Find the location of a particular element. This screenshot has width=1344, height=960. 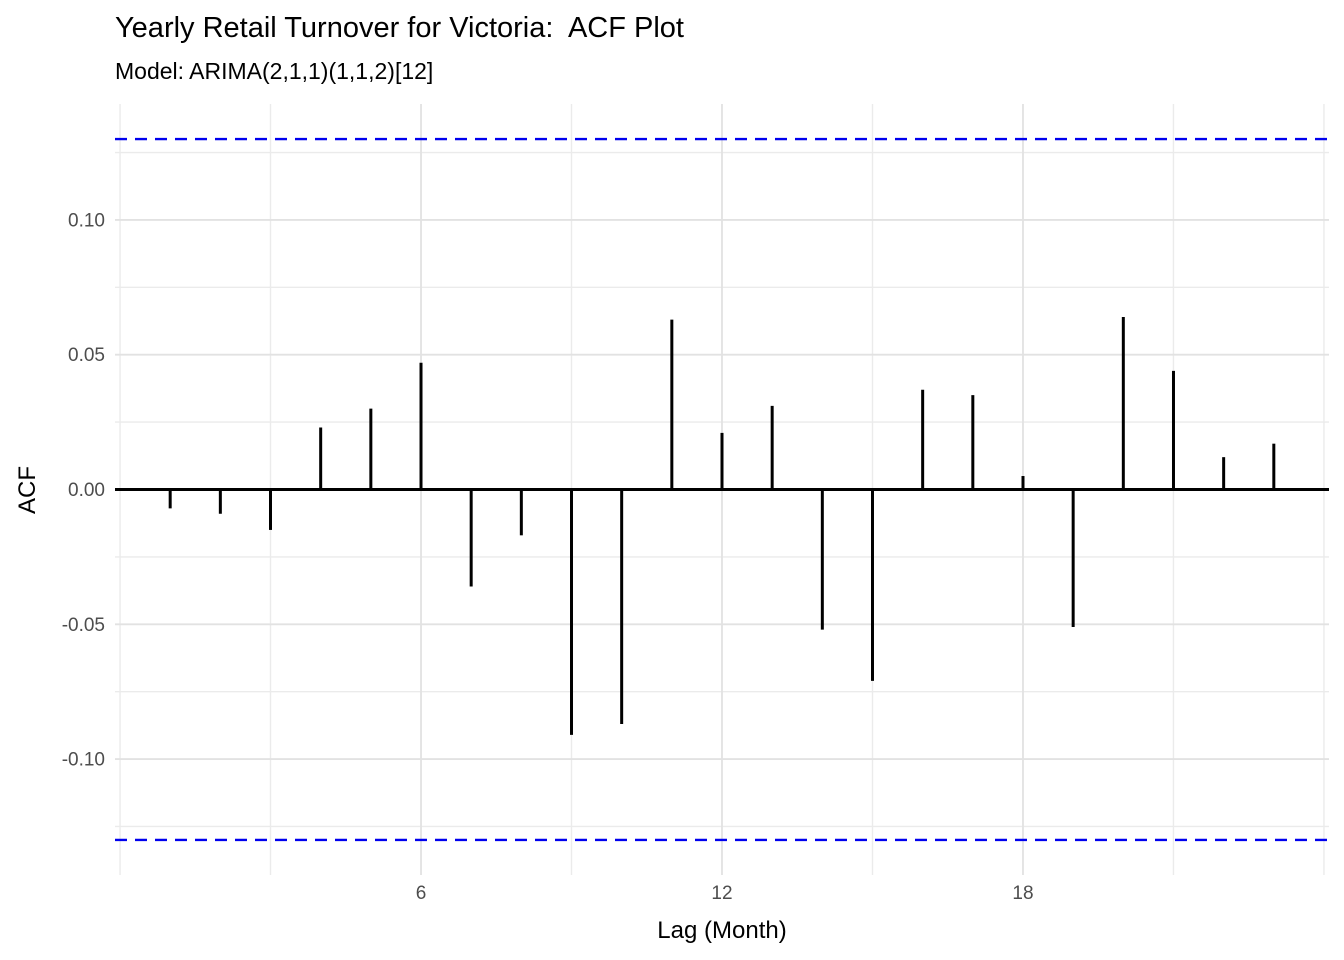

y-tick-label: -0.05 is located at coordinates (83, 625).